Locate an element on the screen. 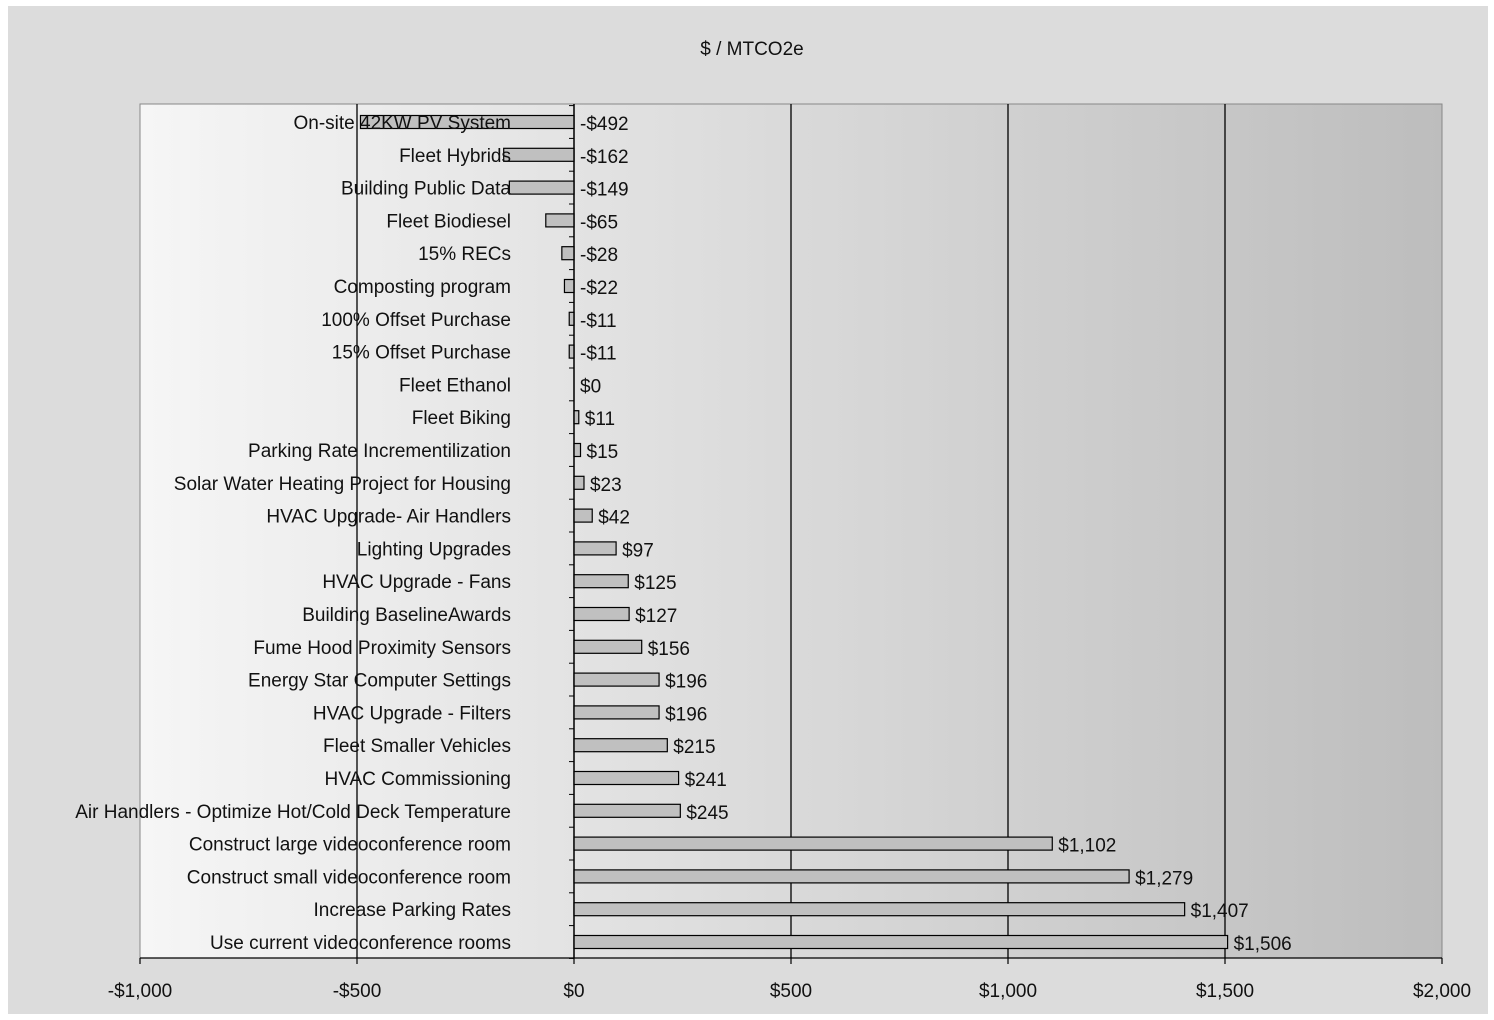 This screenshot has width=1494, height=1020. value-label-1: -$162 is located at coordinates (604, 157).